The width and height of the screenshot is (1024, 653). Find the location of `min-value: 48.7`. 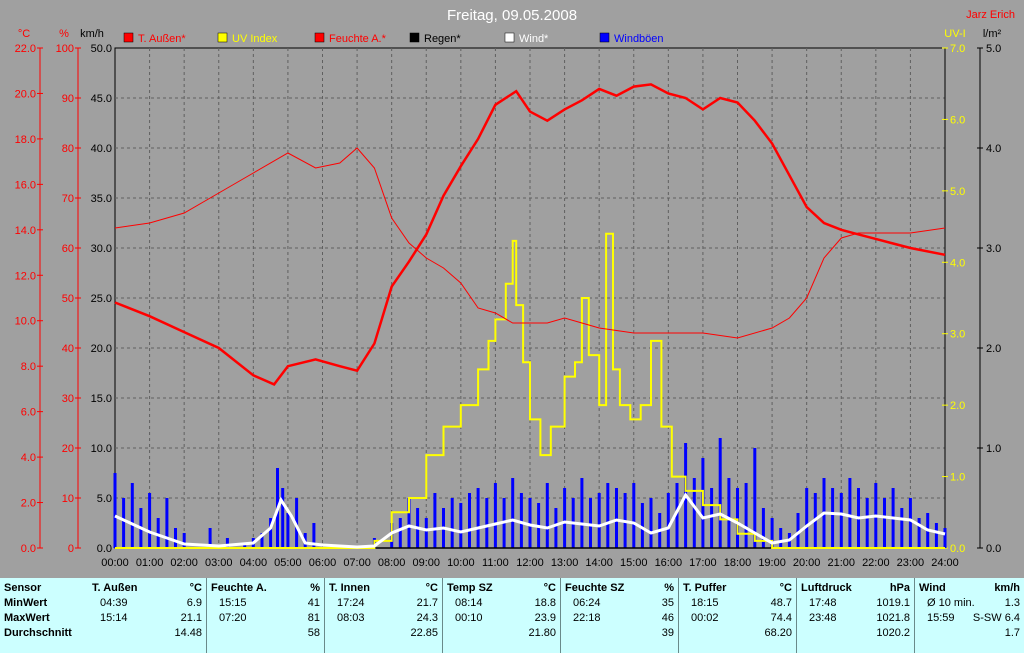

min-value: 48.7 is located at coordinates (781, 603).